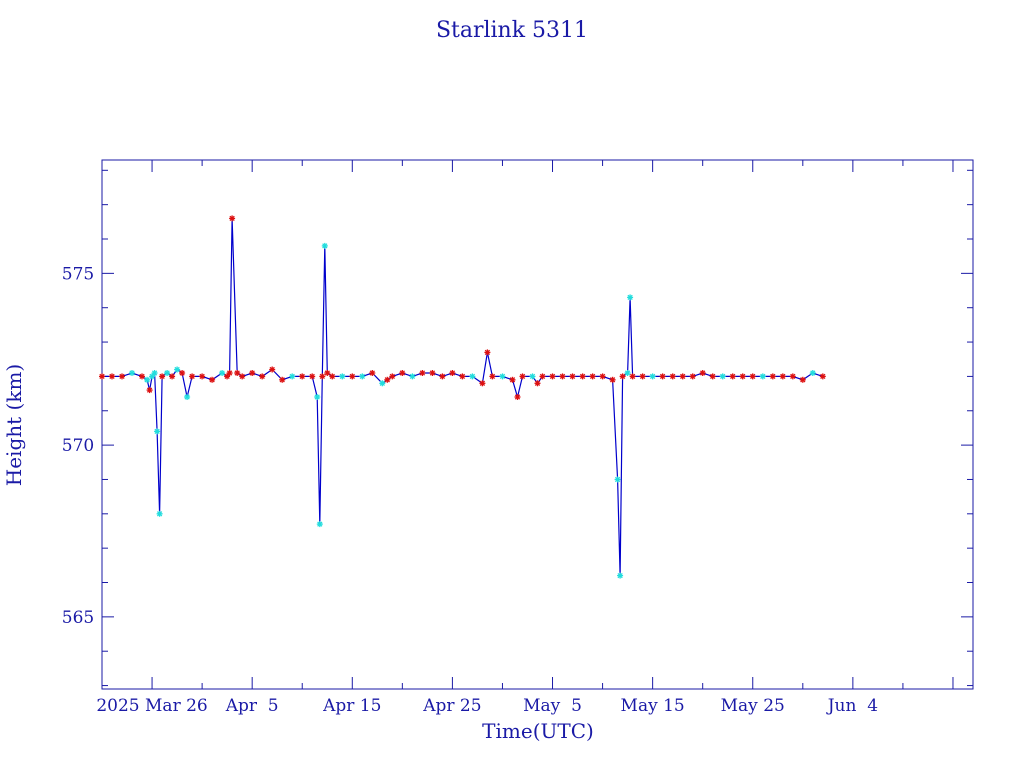 Image resolution: width=1024 pixels, height=768 pixels. I want to click on x-tick-label: May 5, so click(552, 706).